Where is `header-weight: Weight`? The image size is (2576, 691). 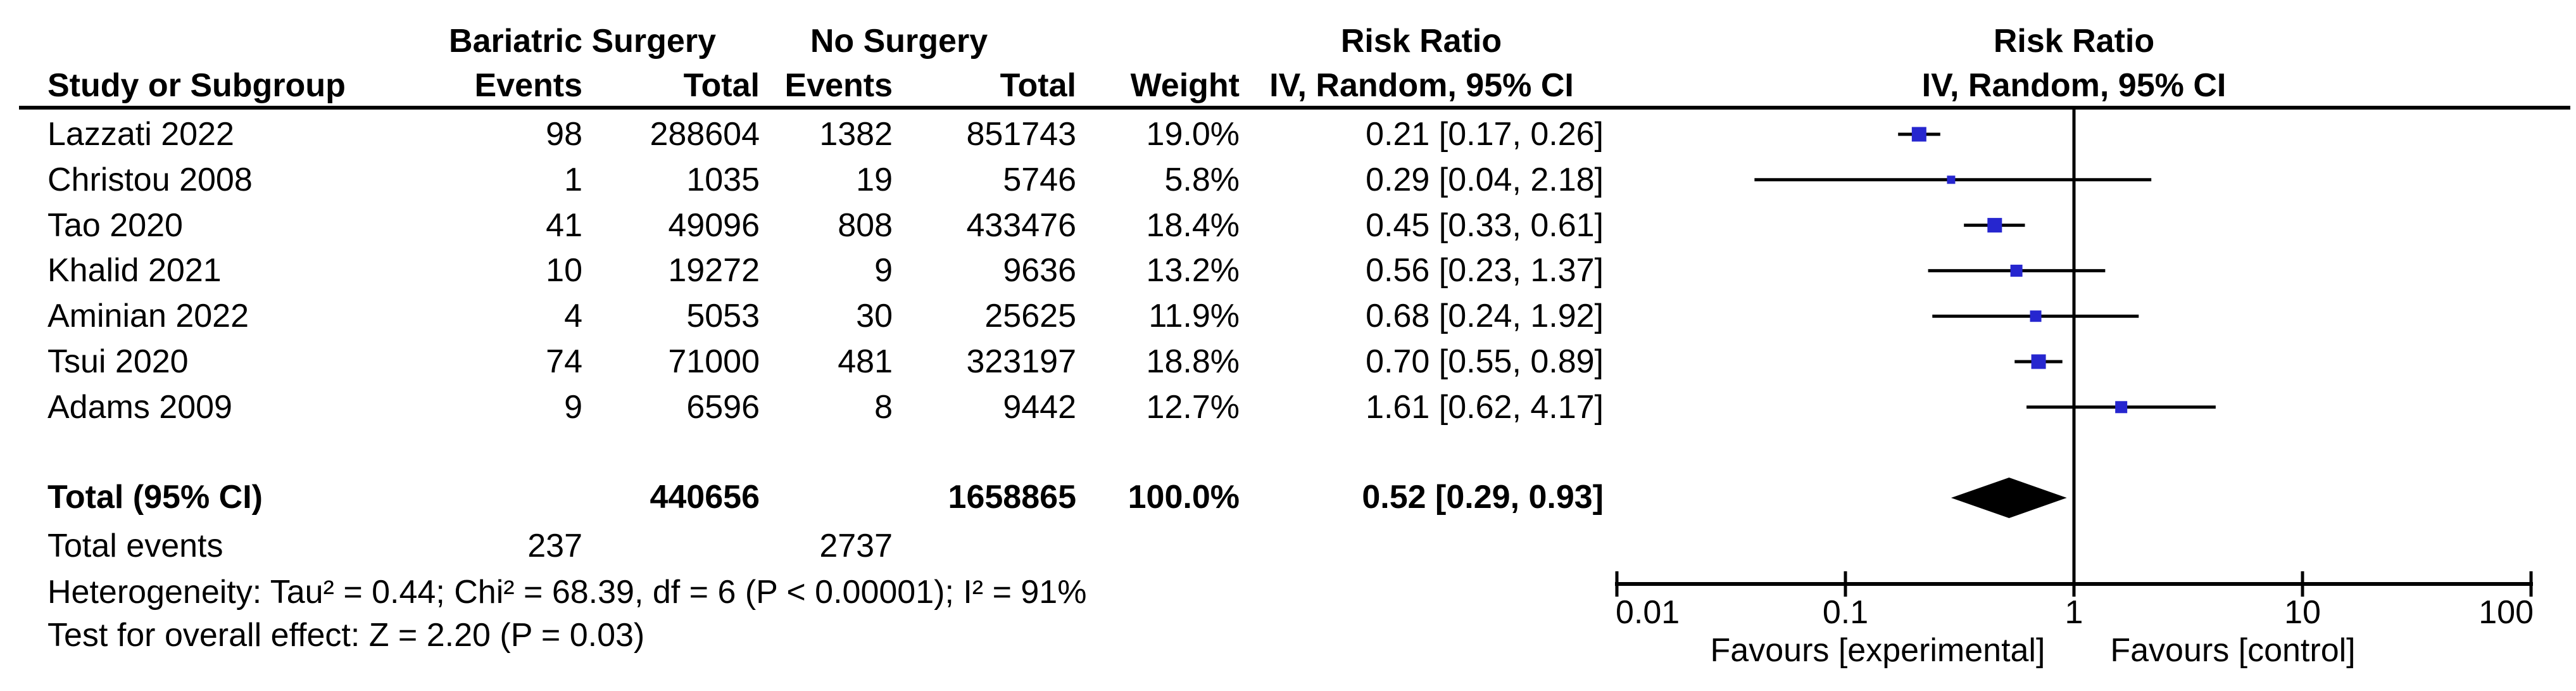
header-weight: Weight is located at coordinates (1185, 85).